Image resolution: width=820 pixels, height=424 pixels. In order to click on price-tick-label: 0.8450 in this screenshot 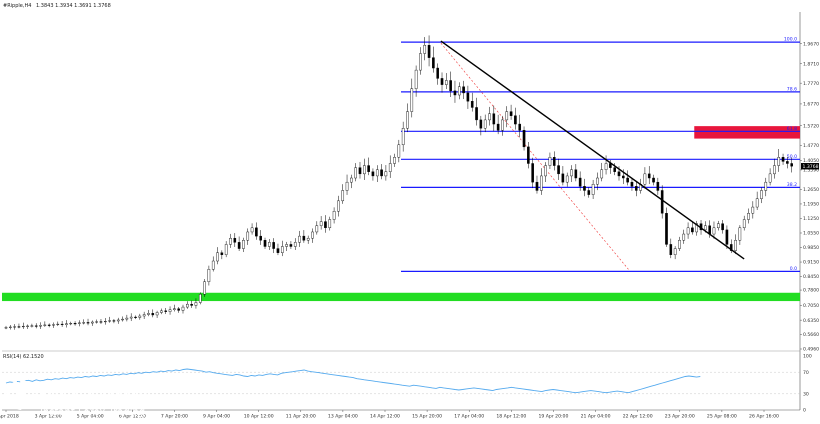, I will do `click(811, 277)`.